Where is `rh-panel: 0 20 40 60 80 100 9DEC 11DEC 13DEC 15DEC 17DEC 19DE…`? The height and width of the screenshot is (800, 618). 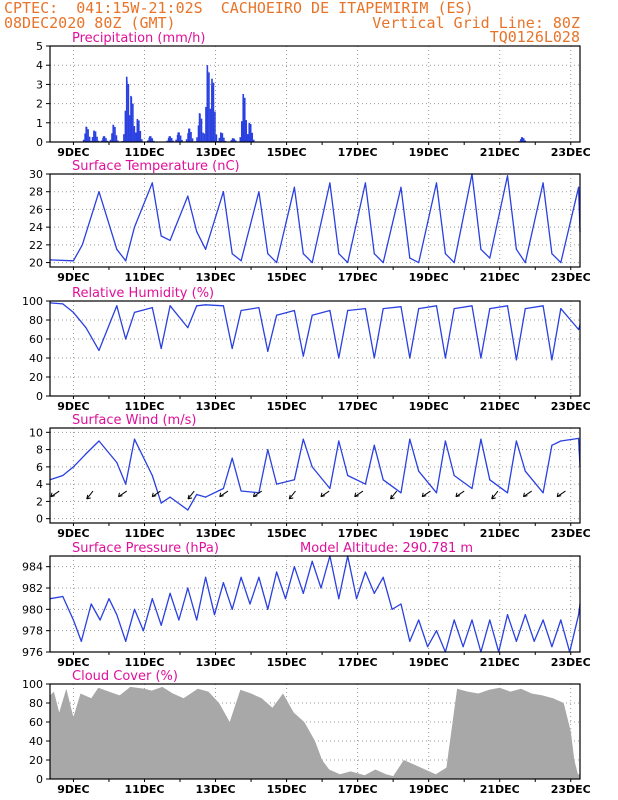 rh-panel: 0 20 40 60 80 100 9DEC 11DEC 13DEC 15DEC 17DEC 19DE… is located at coordinates (306, 349).